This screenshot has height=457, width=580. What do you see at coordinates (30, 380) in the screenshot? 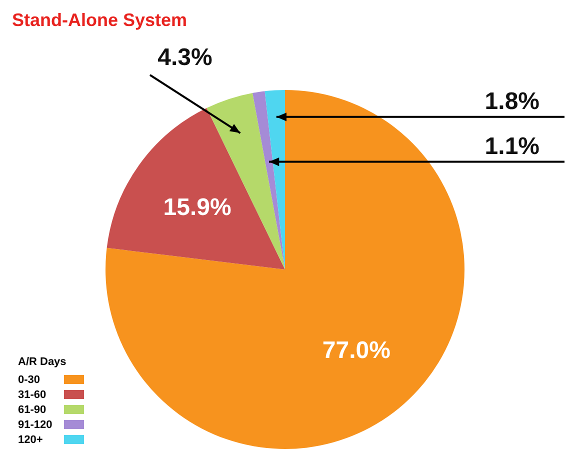
I see `legend-label: 0-30` at bounding box center [30, 380].